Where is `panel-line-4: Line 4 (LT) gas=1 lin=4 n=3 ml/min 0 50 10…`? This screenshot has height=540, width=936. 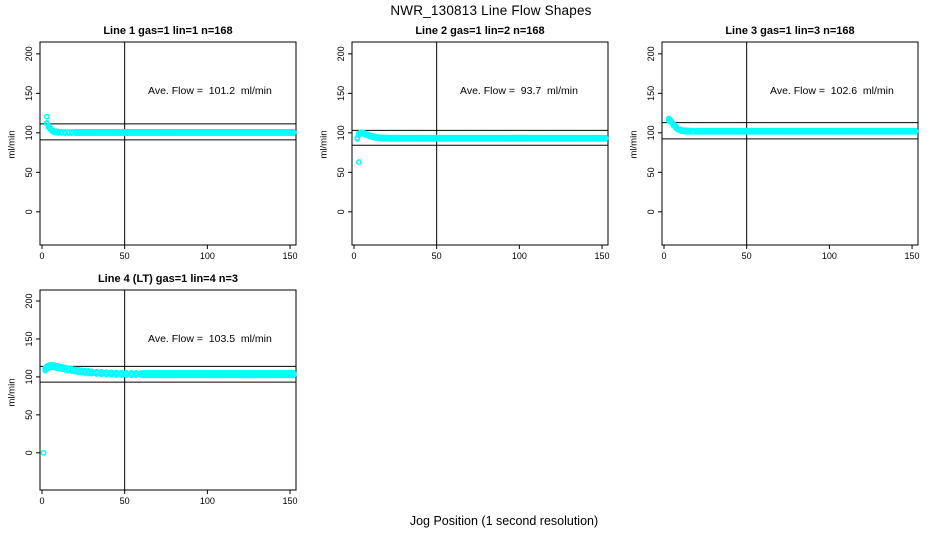 panel-line-4: Line 4 (LT) gas=1 lin=4 n=3 ml/min 0 50 10… is located at coordinates (151, 394).